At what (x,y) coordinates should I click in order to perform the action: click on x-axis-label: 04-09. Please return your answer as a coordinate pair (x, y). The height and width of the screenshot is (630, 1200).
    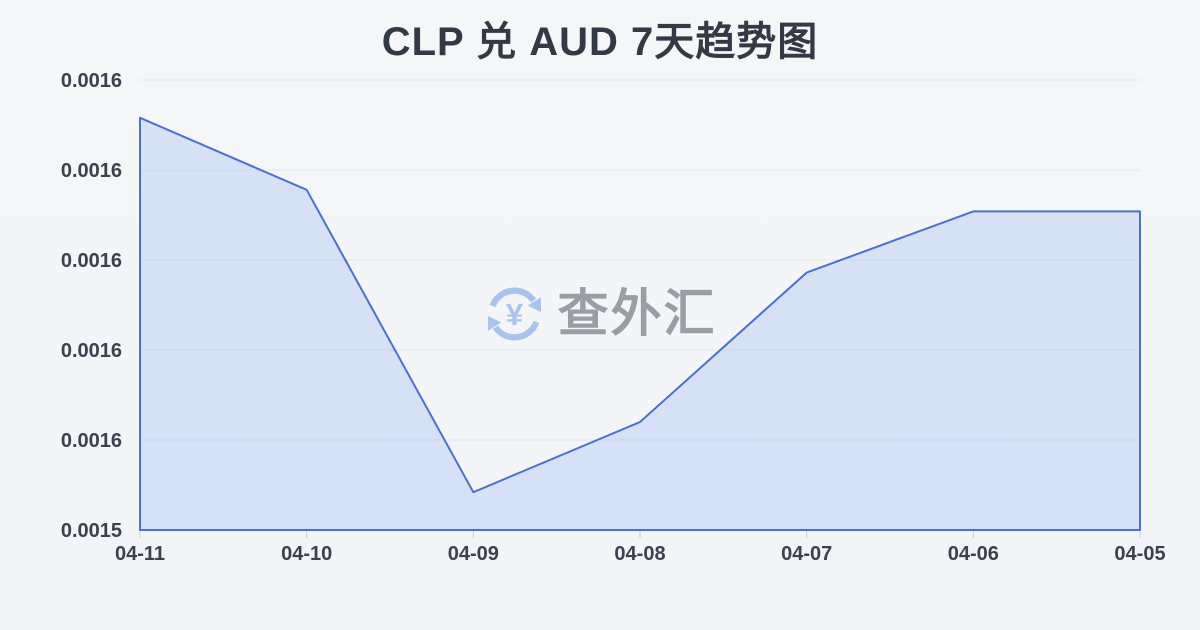
    Looking at the image, I should click on (473, 554).